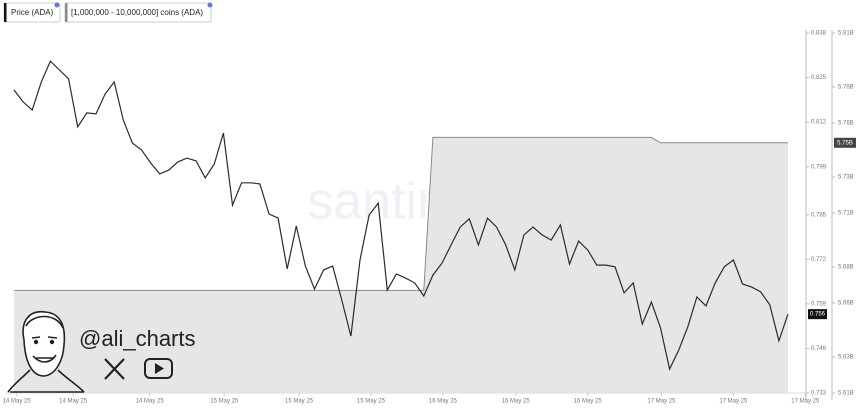 Image resolution: width=860 pixels, height=408 pixels. What do you see at coordinates (846, 358) in the screenshot?
I see `y2-tick-label: 5.63B` at bounding box center [846, 358].